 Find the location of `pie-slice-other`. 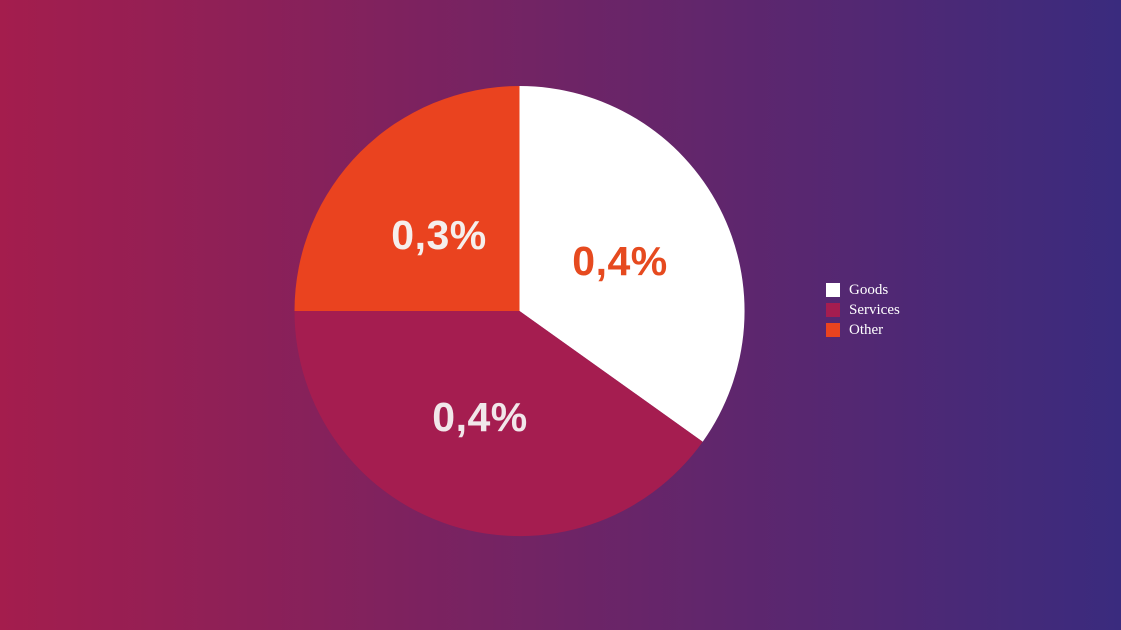

pie-slice-other is located at coordinates (407, 198).